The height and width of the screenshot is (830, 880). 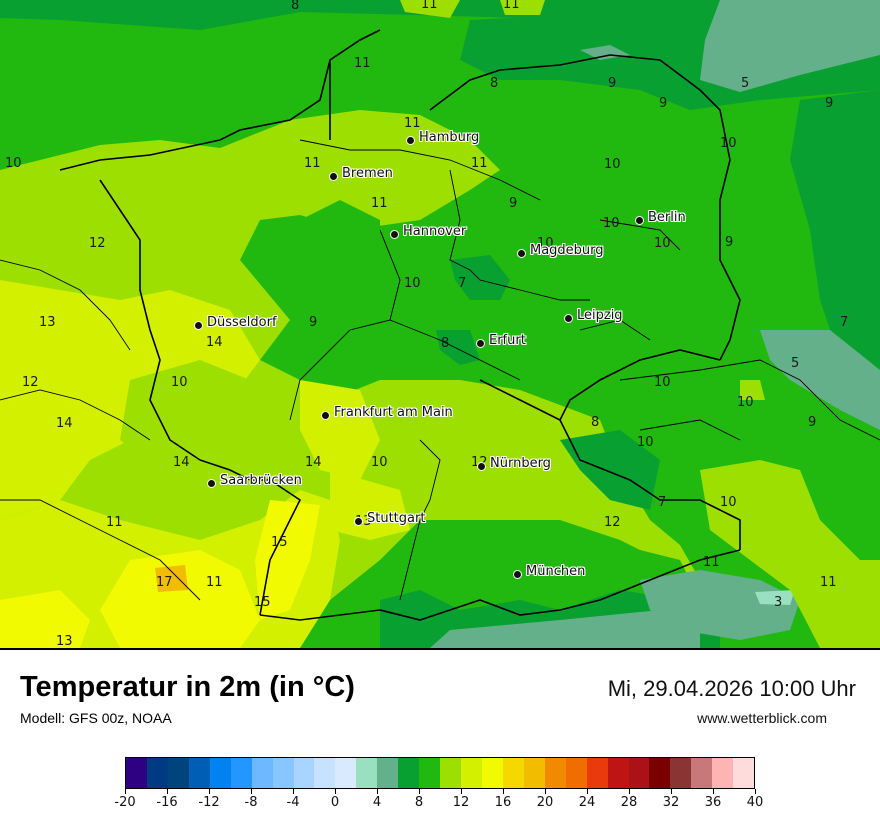 I want to click on city-label: Magdeburg, so click(x=567, y=250).